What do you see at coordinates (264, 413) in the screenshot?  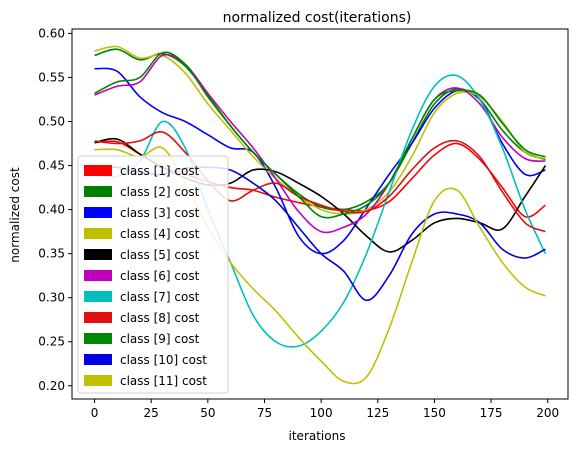 I see `x-tick-label: 75` at bounding box center [264, 413].